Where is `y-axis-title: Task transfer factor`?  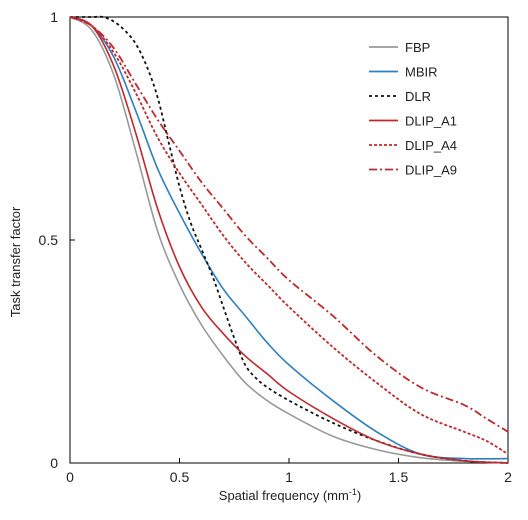
y-axis-title: Task transfer factor is located at coordinates (15, 261).